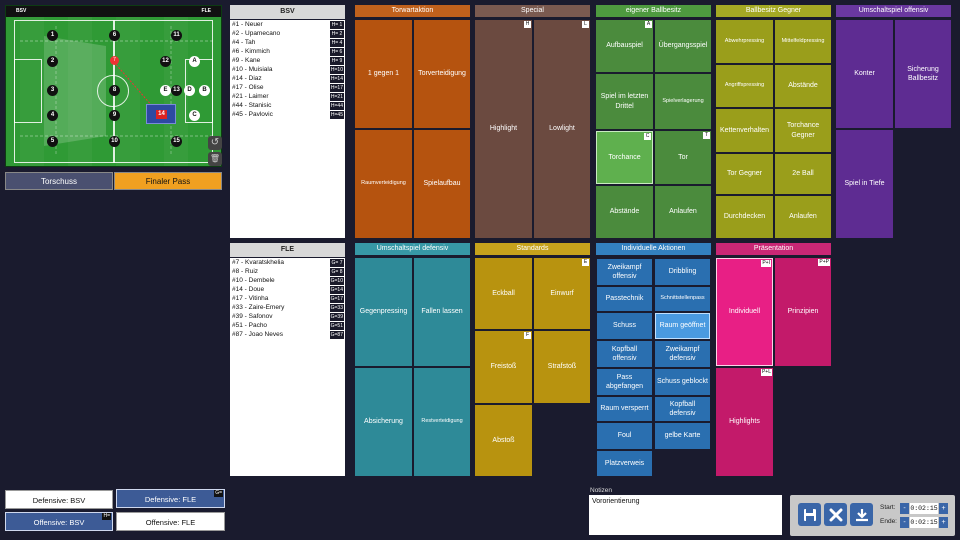  I want to click on start-minus-button: -, so click(904, 508).